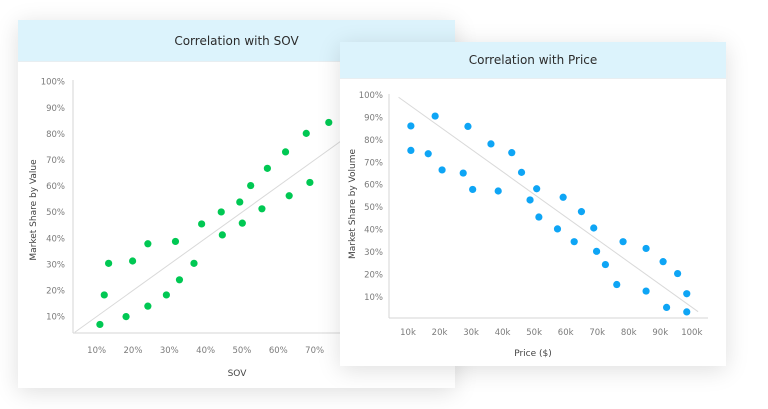 This screenshot has height=409, width=768. What do you see at coordinates (440, 333) in the screenshot?
I see `price-x-tick-label: 20k` at bounding box center [440, 333].